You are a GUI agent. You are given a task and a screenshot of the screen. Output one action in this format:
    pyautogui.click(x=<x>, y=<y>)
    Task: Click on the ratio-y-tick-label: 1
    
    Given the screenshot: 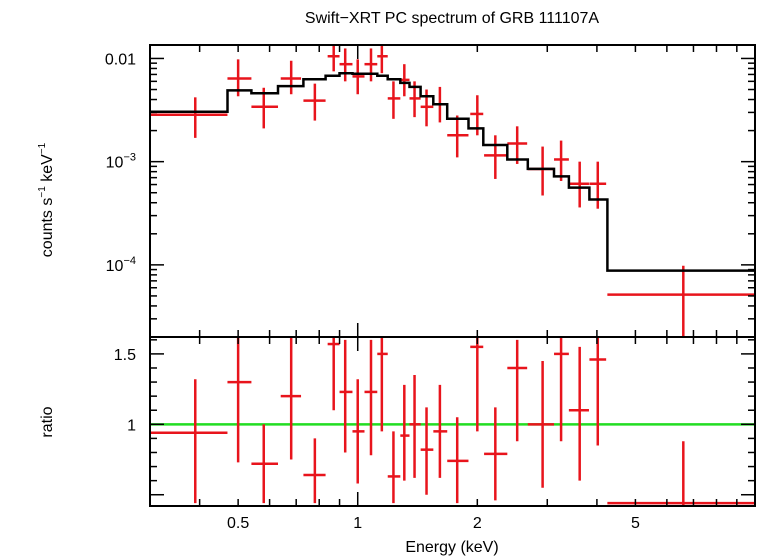 What is the action you would take?
    pyautogui.click(x=131, y=425)
    